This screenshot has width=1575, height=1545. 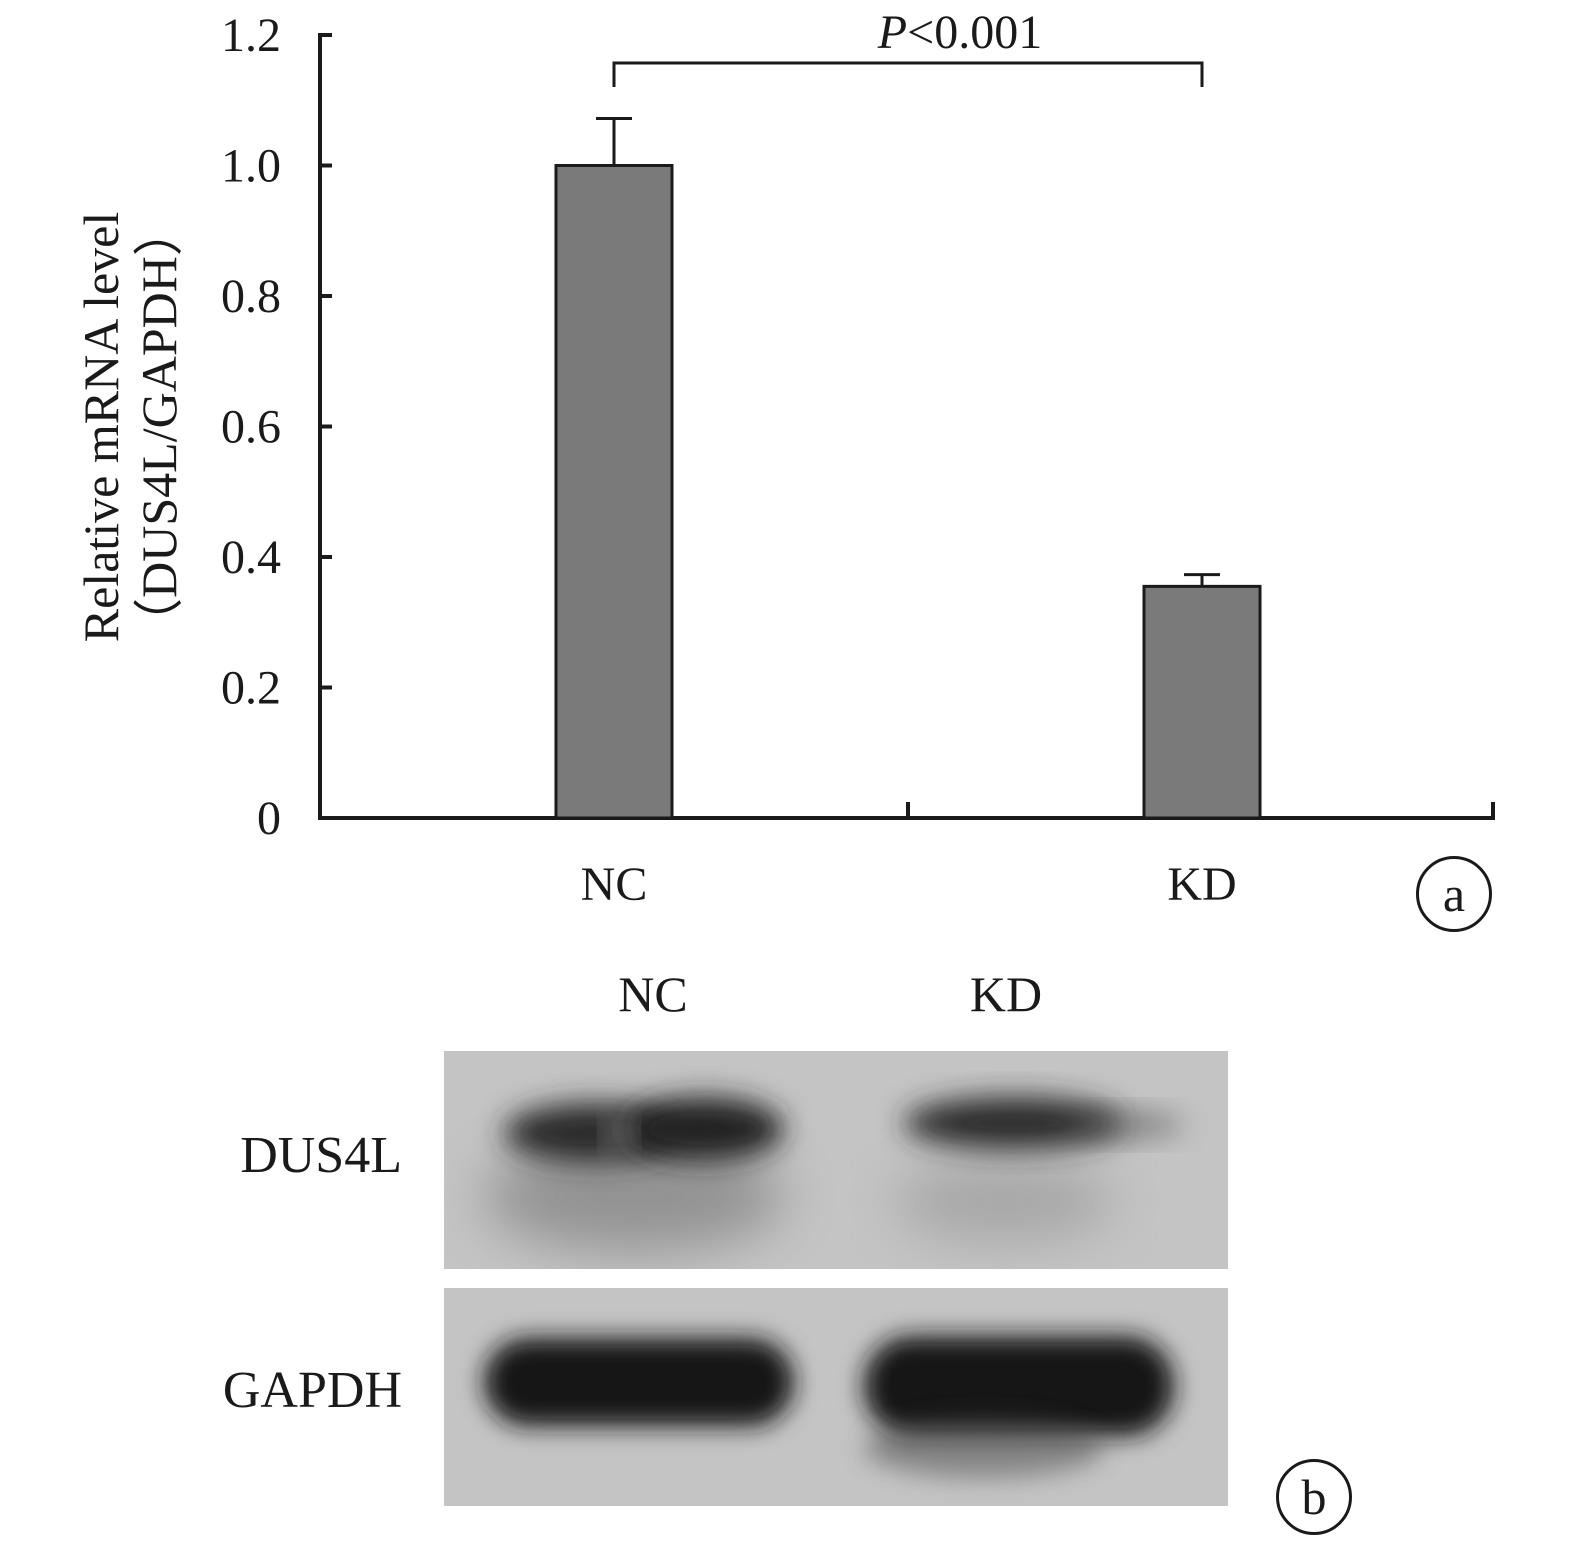 I want to click on y-tick-label: 0.4, so click(x=251, y=557).